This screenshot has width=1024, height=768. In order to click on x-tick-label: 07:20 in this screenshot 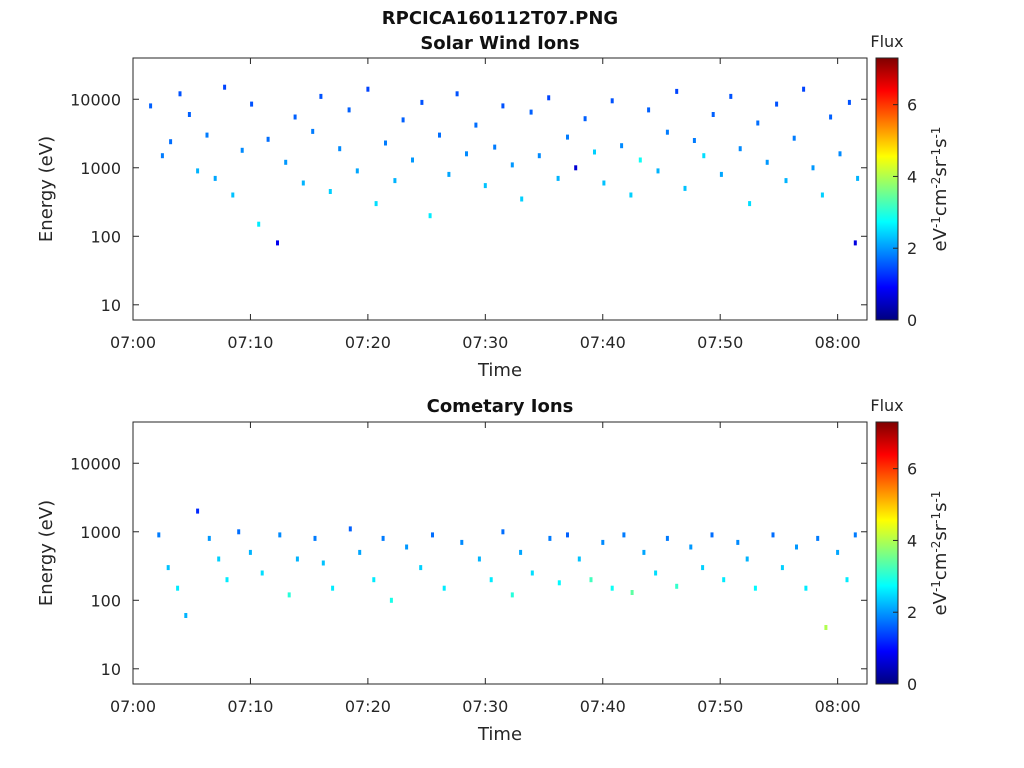, I will do `click(368, 706)`.